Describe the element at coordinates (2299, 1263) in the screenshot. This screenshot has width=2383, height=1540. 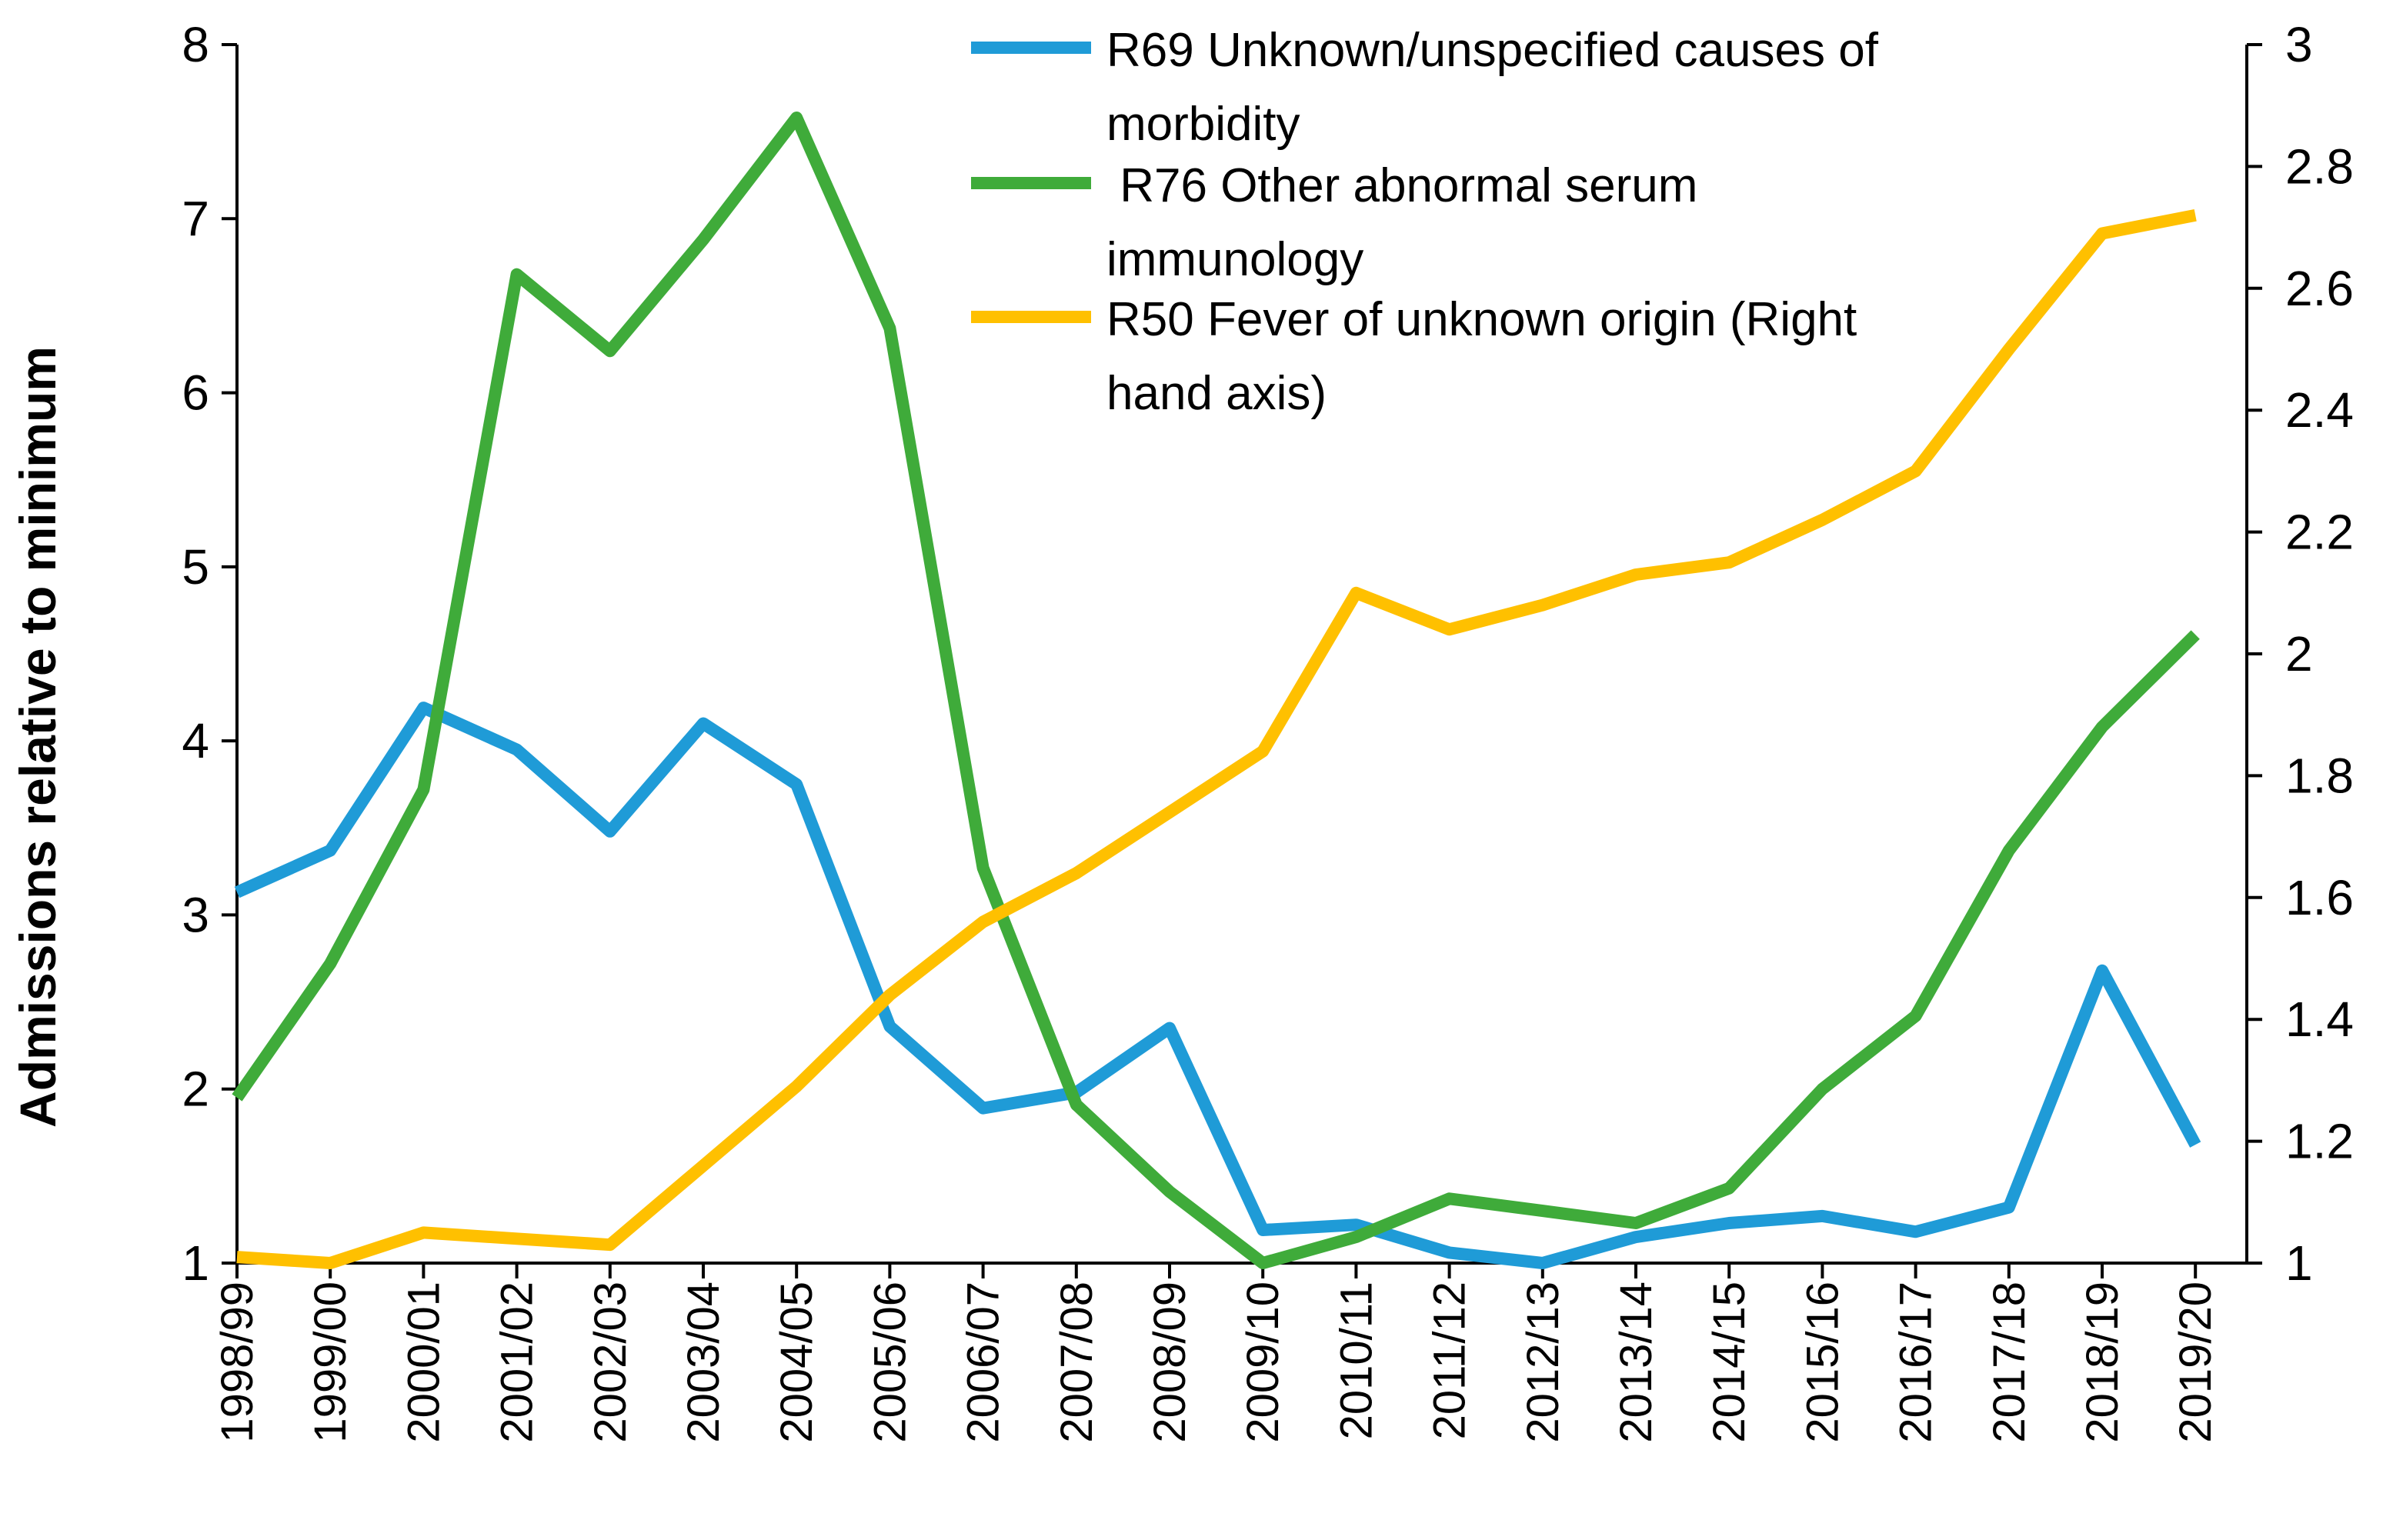
I see `y2-tick-label: 1` at that location.